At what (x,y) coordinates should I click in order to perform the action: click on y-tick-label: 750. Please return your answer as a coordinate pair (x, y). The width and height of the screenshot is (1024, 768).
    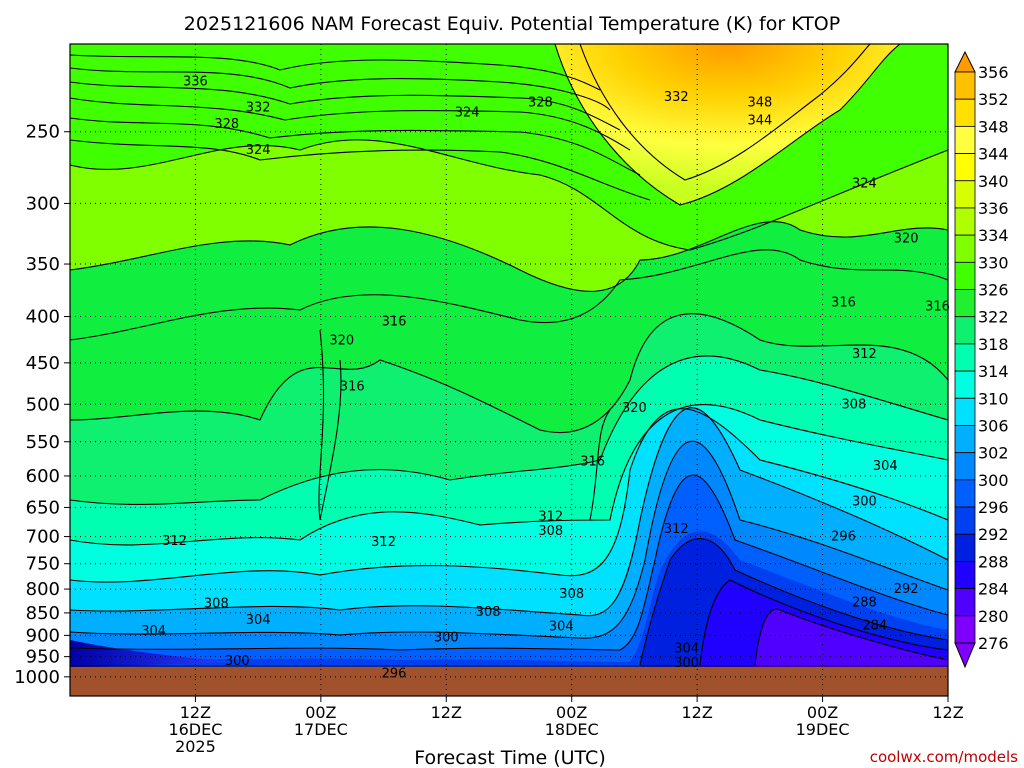
    Looking at the image, I should click on (43, 564).